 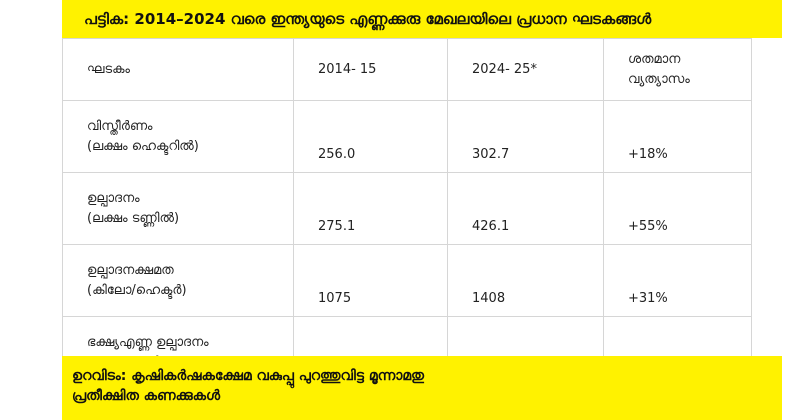 What do you see at coordinates (146, 396) in the screenshot?
I see `source-text: പ്രതീക്ഷിത കണക്കുകൾ` at bounding box center [146, 396].